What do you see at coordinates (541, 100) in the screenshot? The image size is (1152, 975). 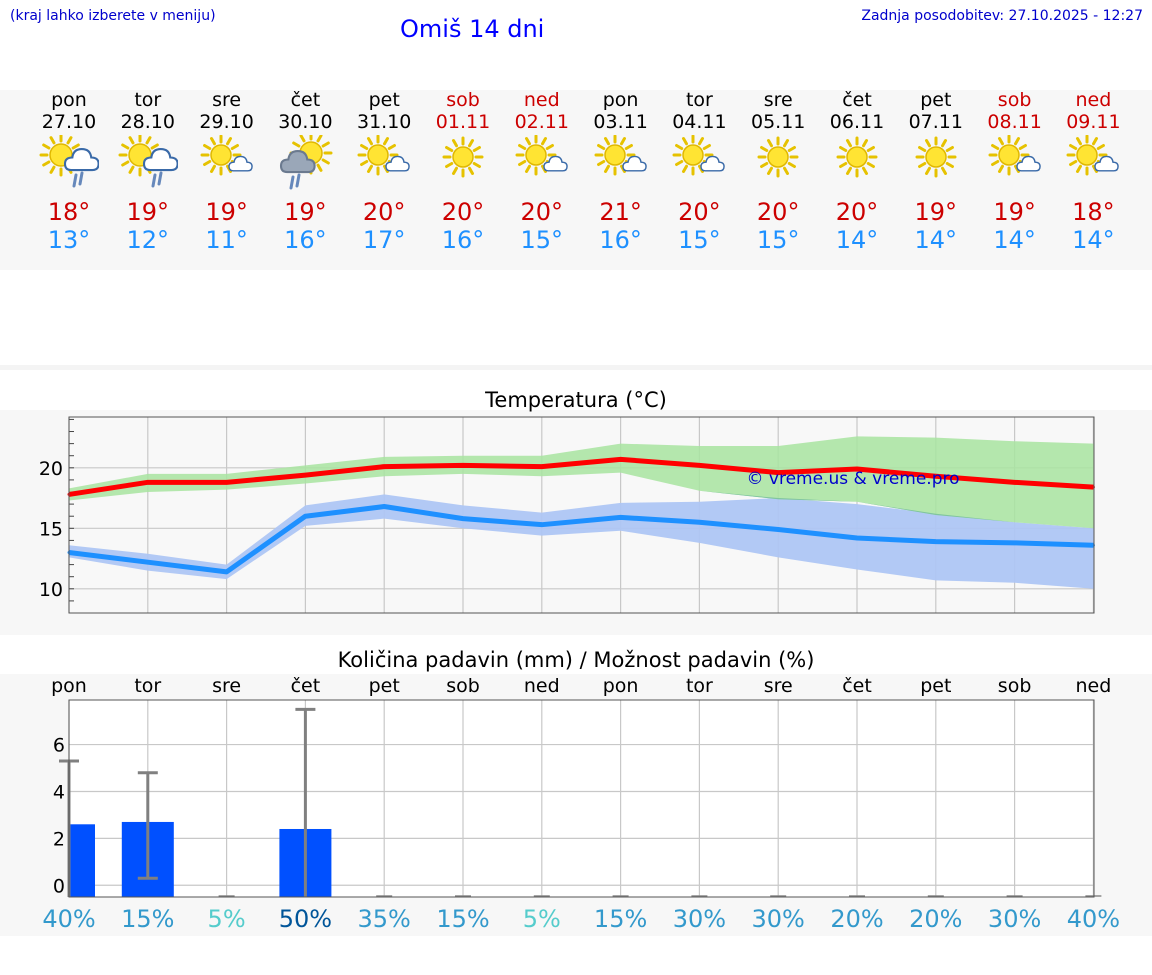 I see `day-name: ned` at bounding box center [541, 100].